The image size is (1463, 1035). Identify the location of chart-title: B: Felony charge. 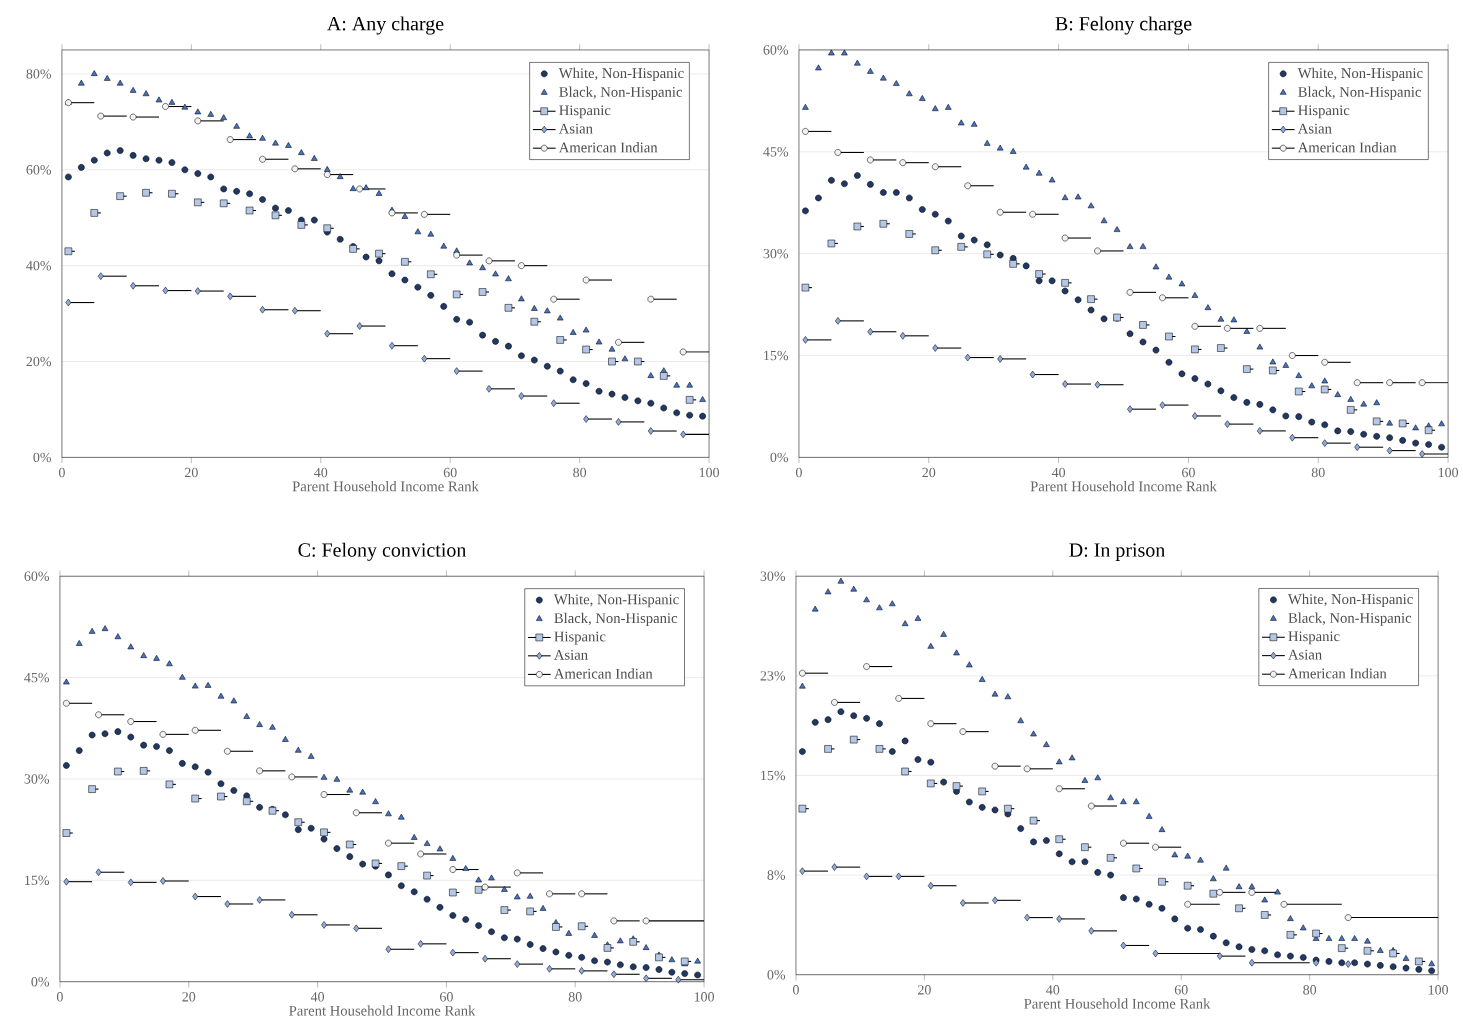
(1123, 25).